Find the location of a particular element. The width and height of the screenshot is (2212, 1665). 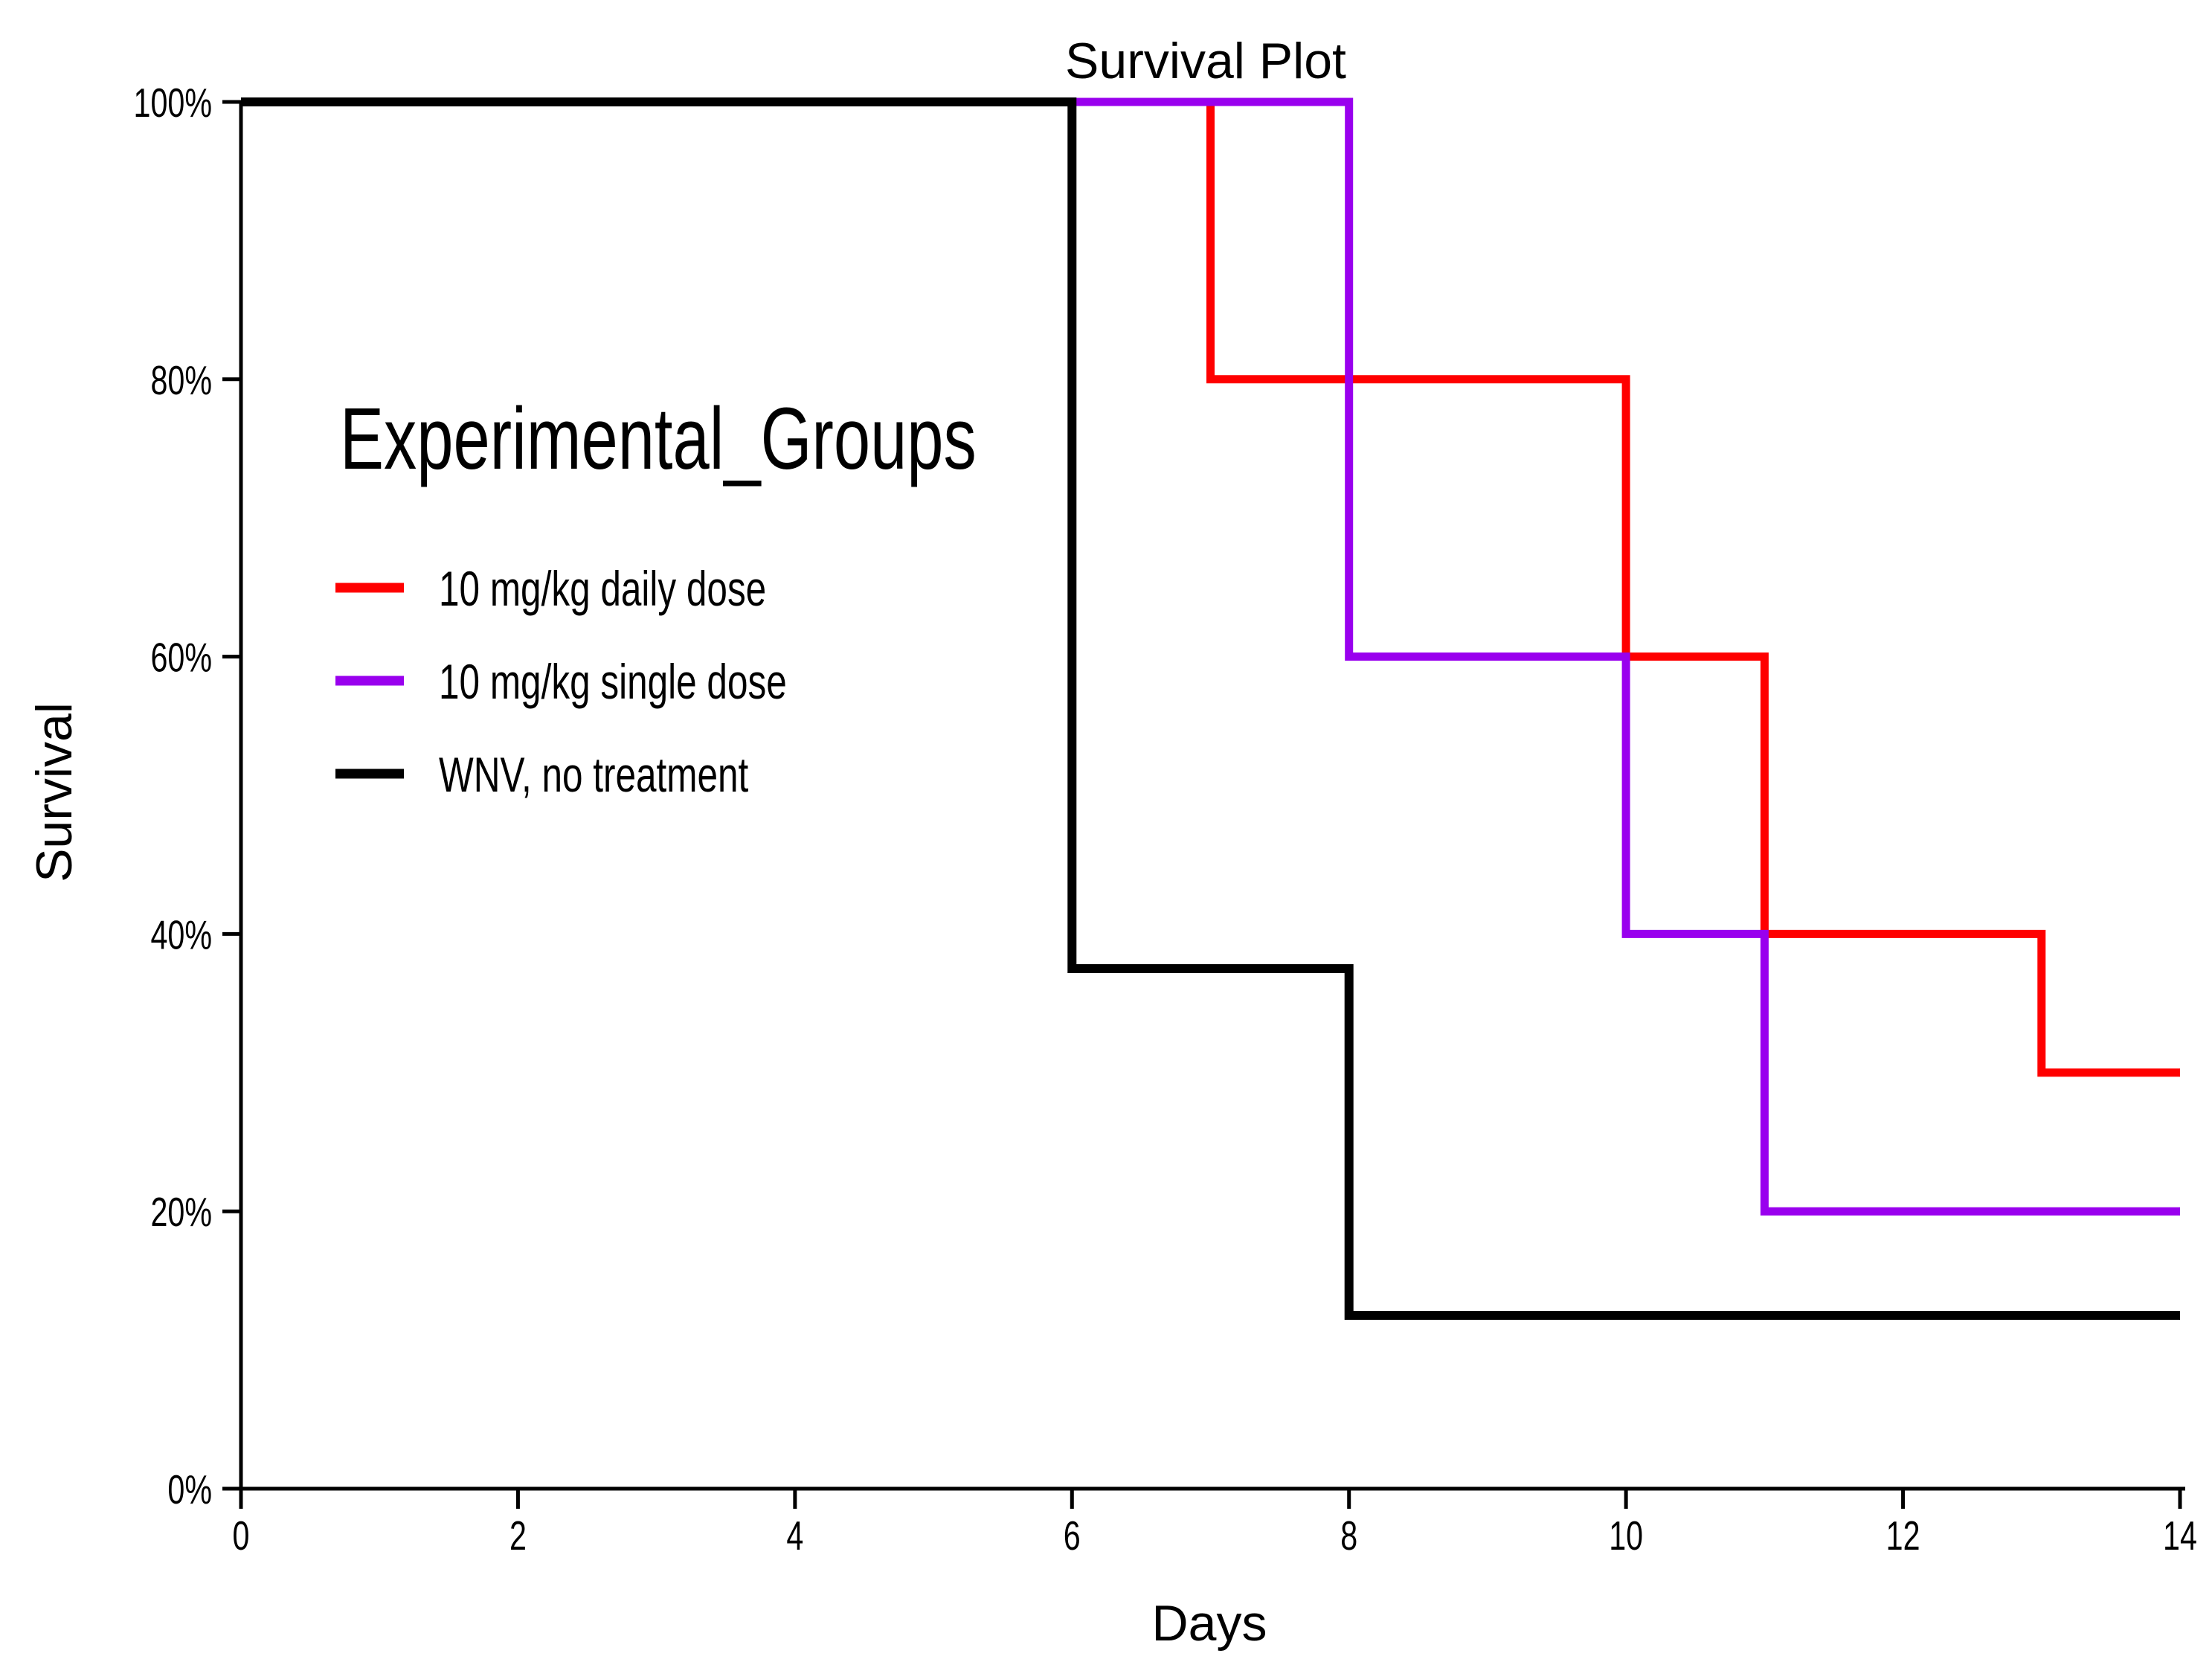

legend-item-single-dose: 10 mg/kg single dose is located at coordinates (561, 683).